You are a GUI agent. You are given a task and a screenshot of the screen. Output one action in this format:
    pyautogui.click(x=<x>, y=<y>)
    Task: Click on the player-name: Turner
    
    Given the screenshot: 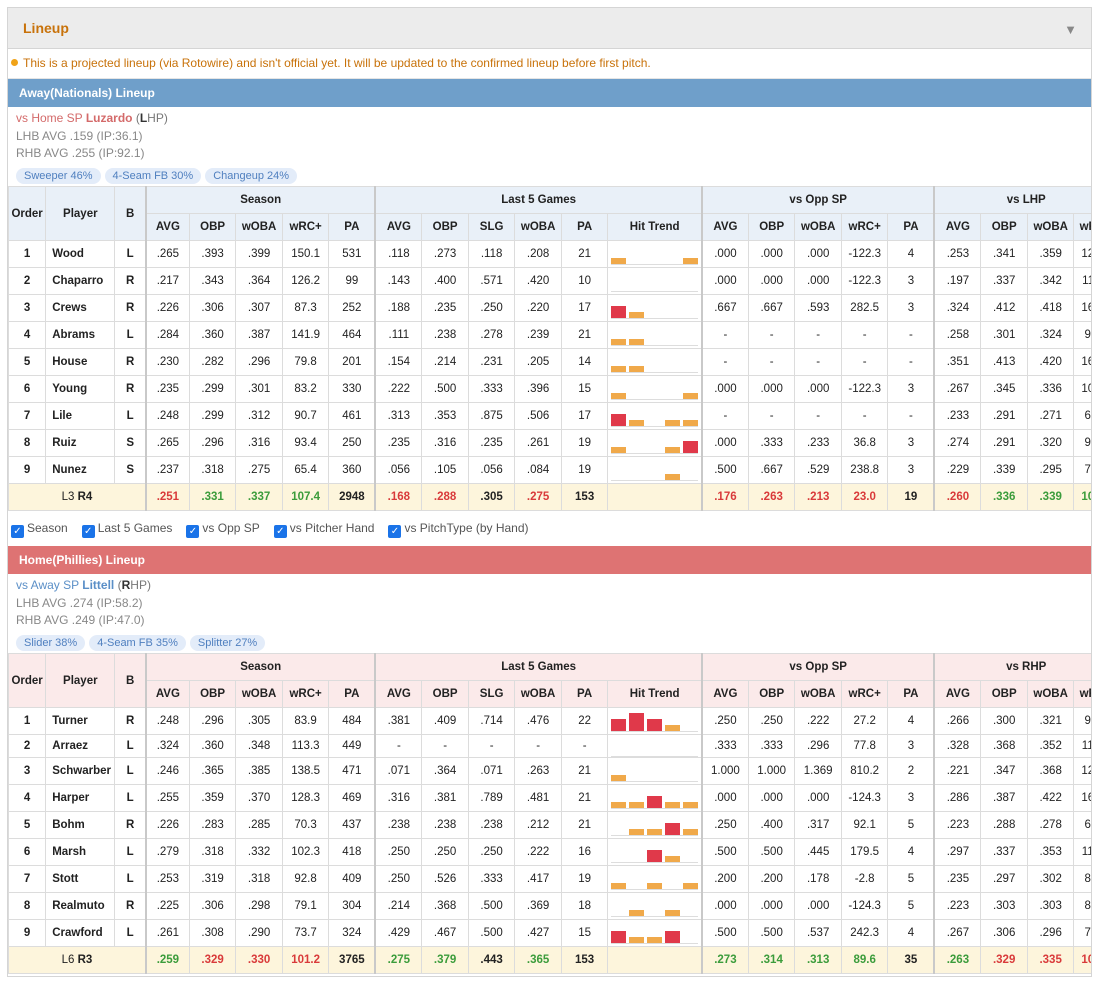 What is the action you would take?
    pyautogui.click(x=80, y=721)
    